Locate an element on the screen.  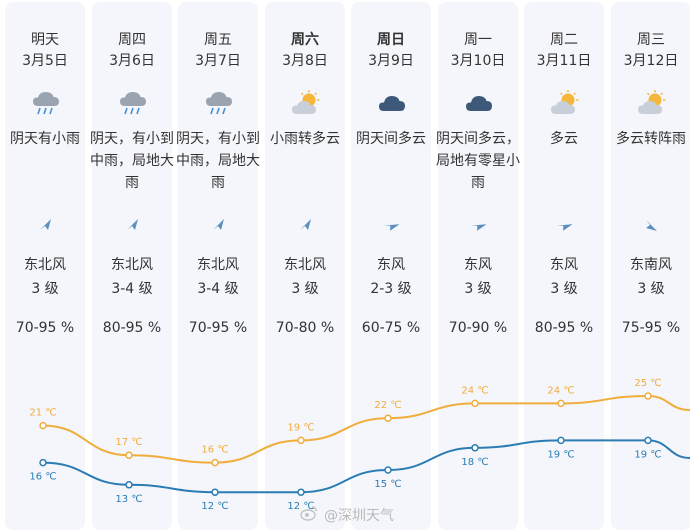
weather-description: 多云 is located at coordinates (564, 139).